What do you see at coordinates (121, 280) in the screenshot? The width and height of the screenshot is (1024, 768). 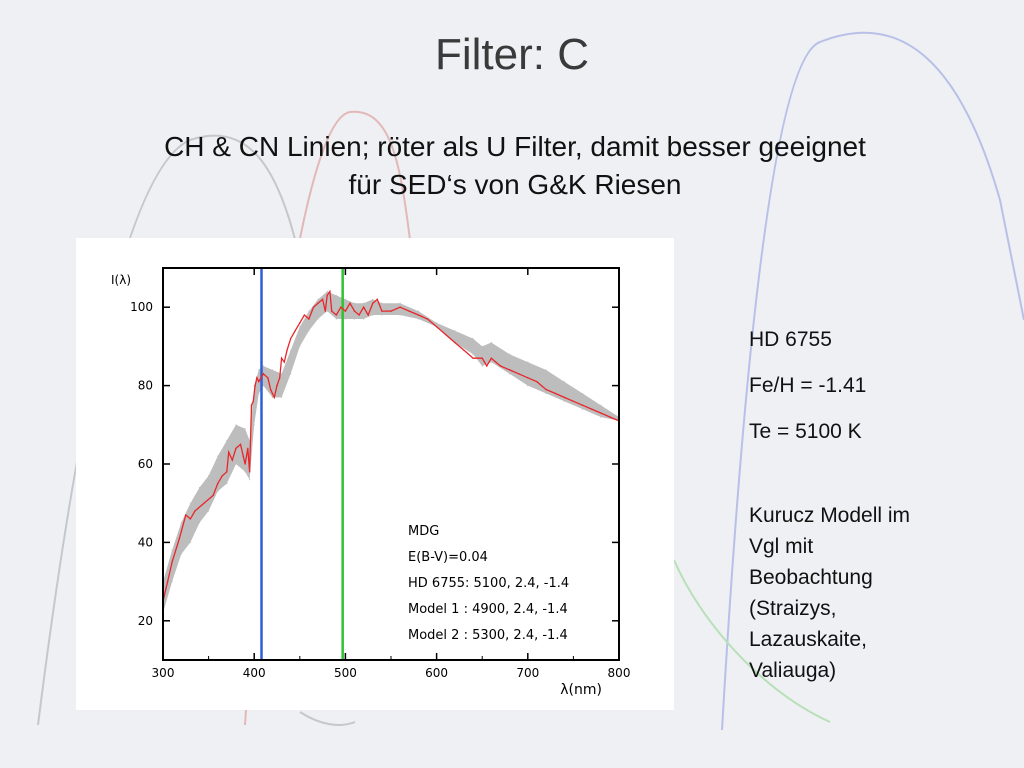 I see `y-axis-label: I(λ)` at bounding box center [121, 280].